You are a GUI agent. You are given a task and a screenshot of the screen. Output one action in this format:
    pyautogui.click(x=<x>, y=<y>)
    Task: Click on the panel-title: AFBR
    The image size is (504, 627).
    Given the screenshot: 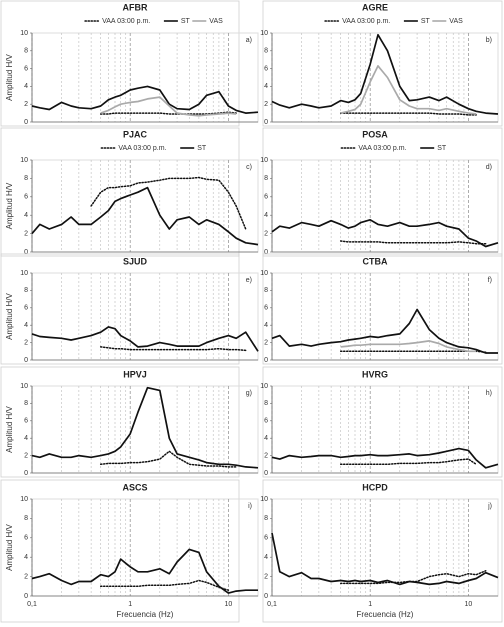 What is the action you would take?
    pyautogui.click(x=135, y=7)
    